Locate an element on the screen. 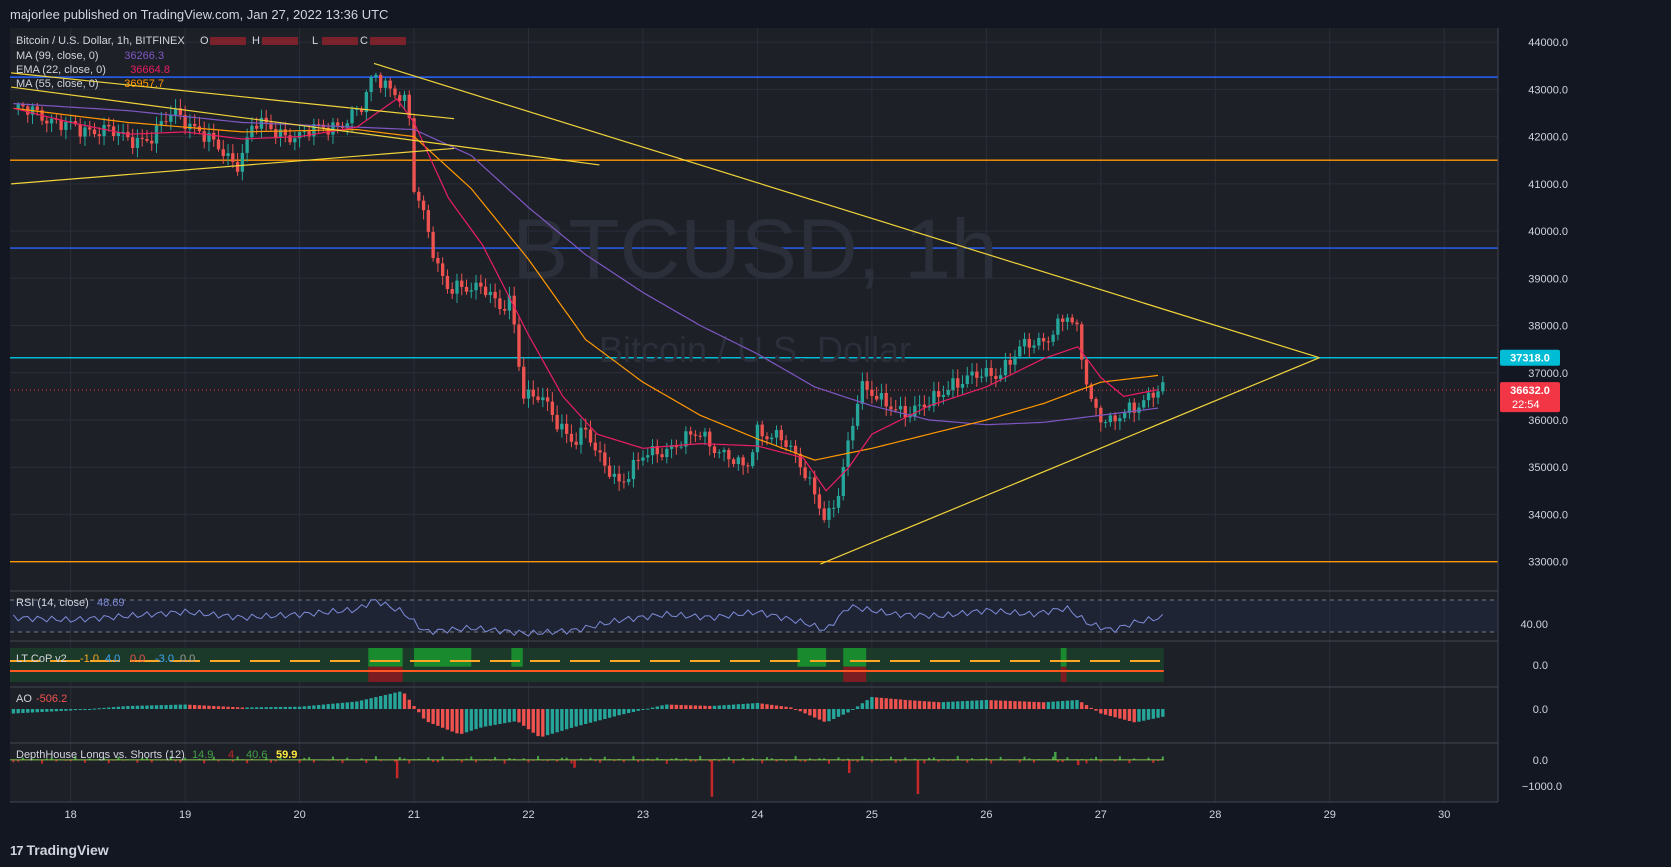 The width and height of the screenshot is (1671, 867). price-badge-countdown: 22:54 is located at coordinates (1526, 405).